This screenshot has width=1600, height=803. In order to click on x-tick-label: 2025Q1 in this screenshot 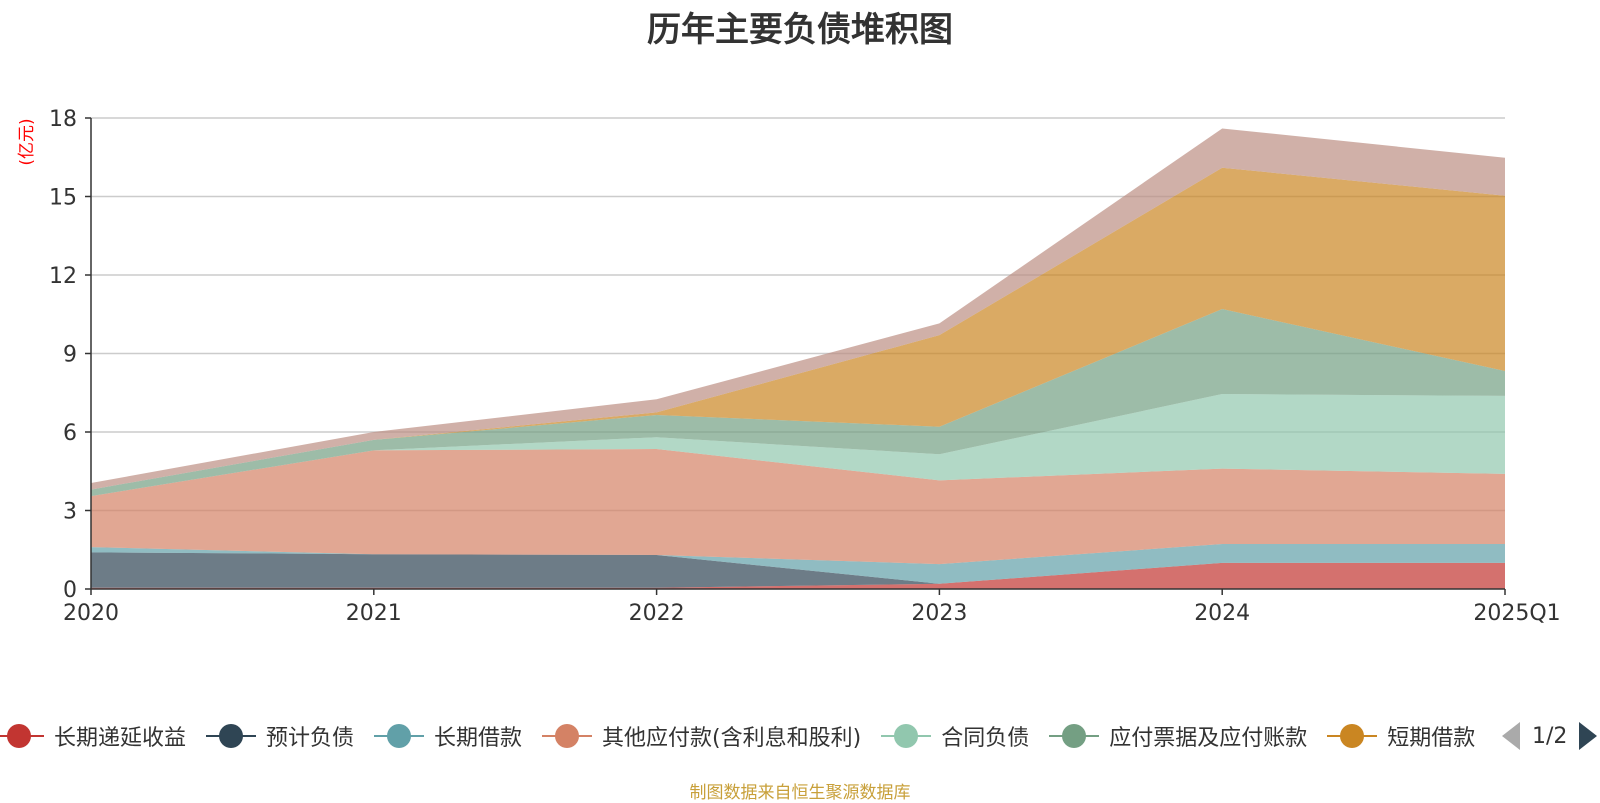, I will do `click(1516, 613)`.